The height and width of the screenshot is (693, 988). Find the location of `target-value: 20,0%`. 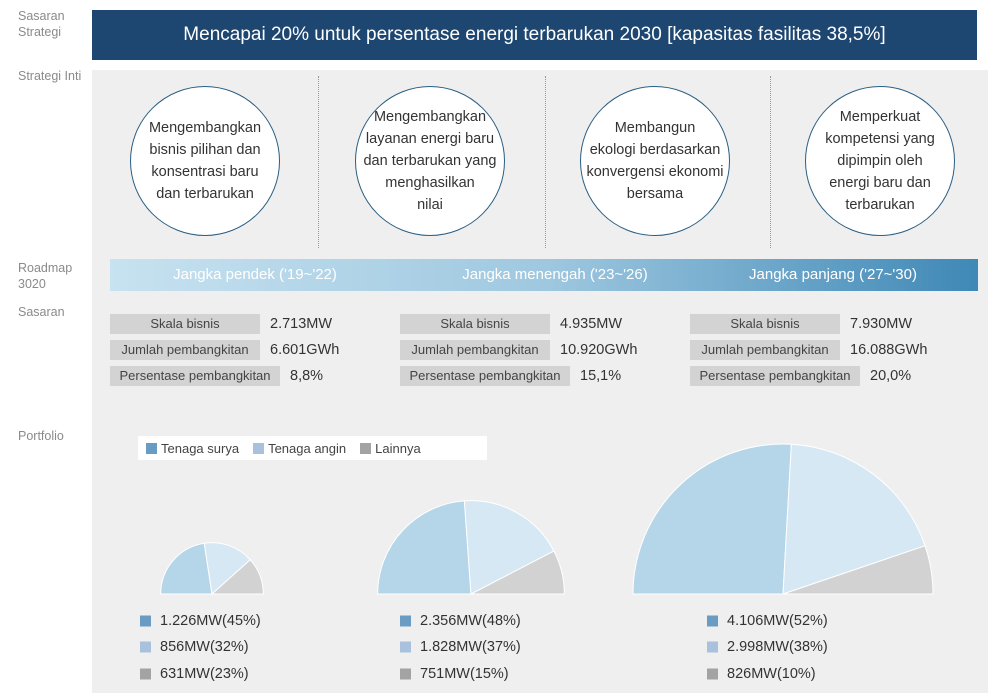

target-value: 20,0% is located at coordinates (891, 376).